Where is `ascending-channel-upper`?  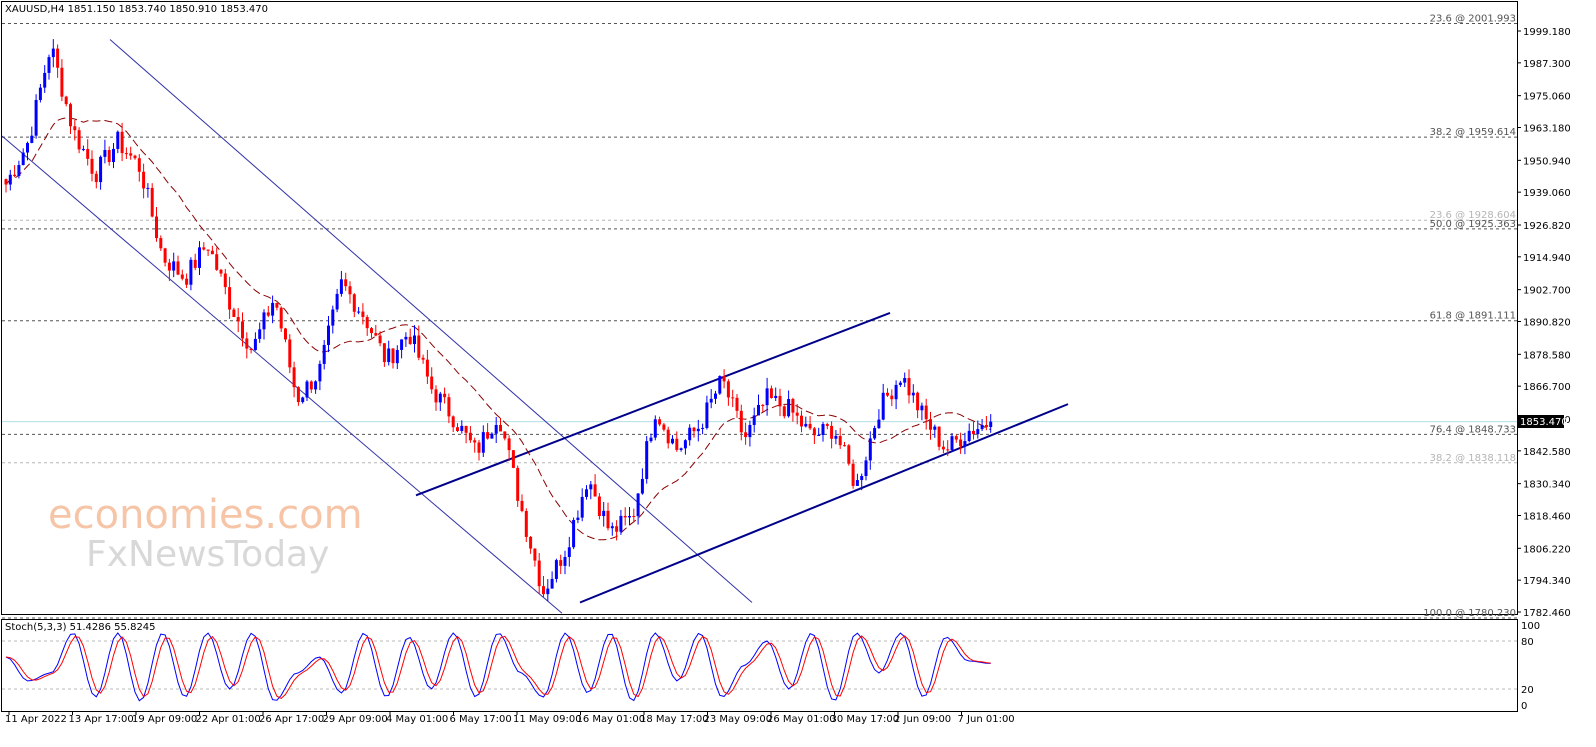 ascending-channel-upper is located at coordinates (653, 404).